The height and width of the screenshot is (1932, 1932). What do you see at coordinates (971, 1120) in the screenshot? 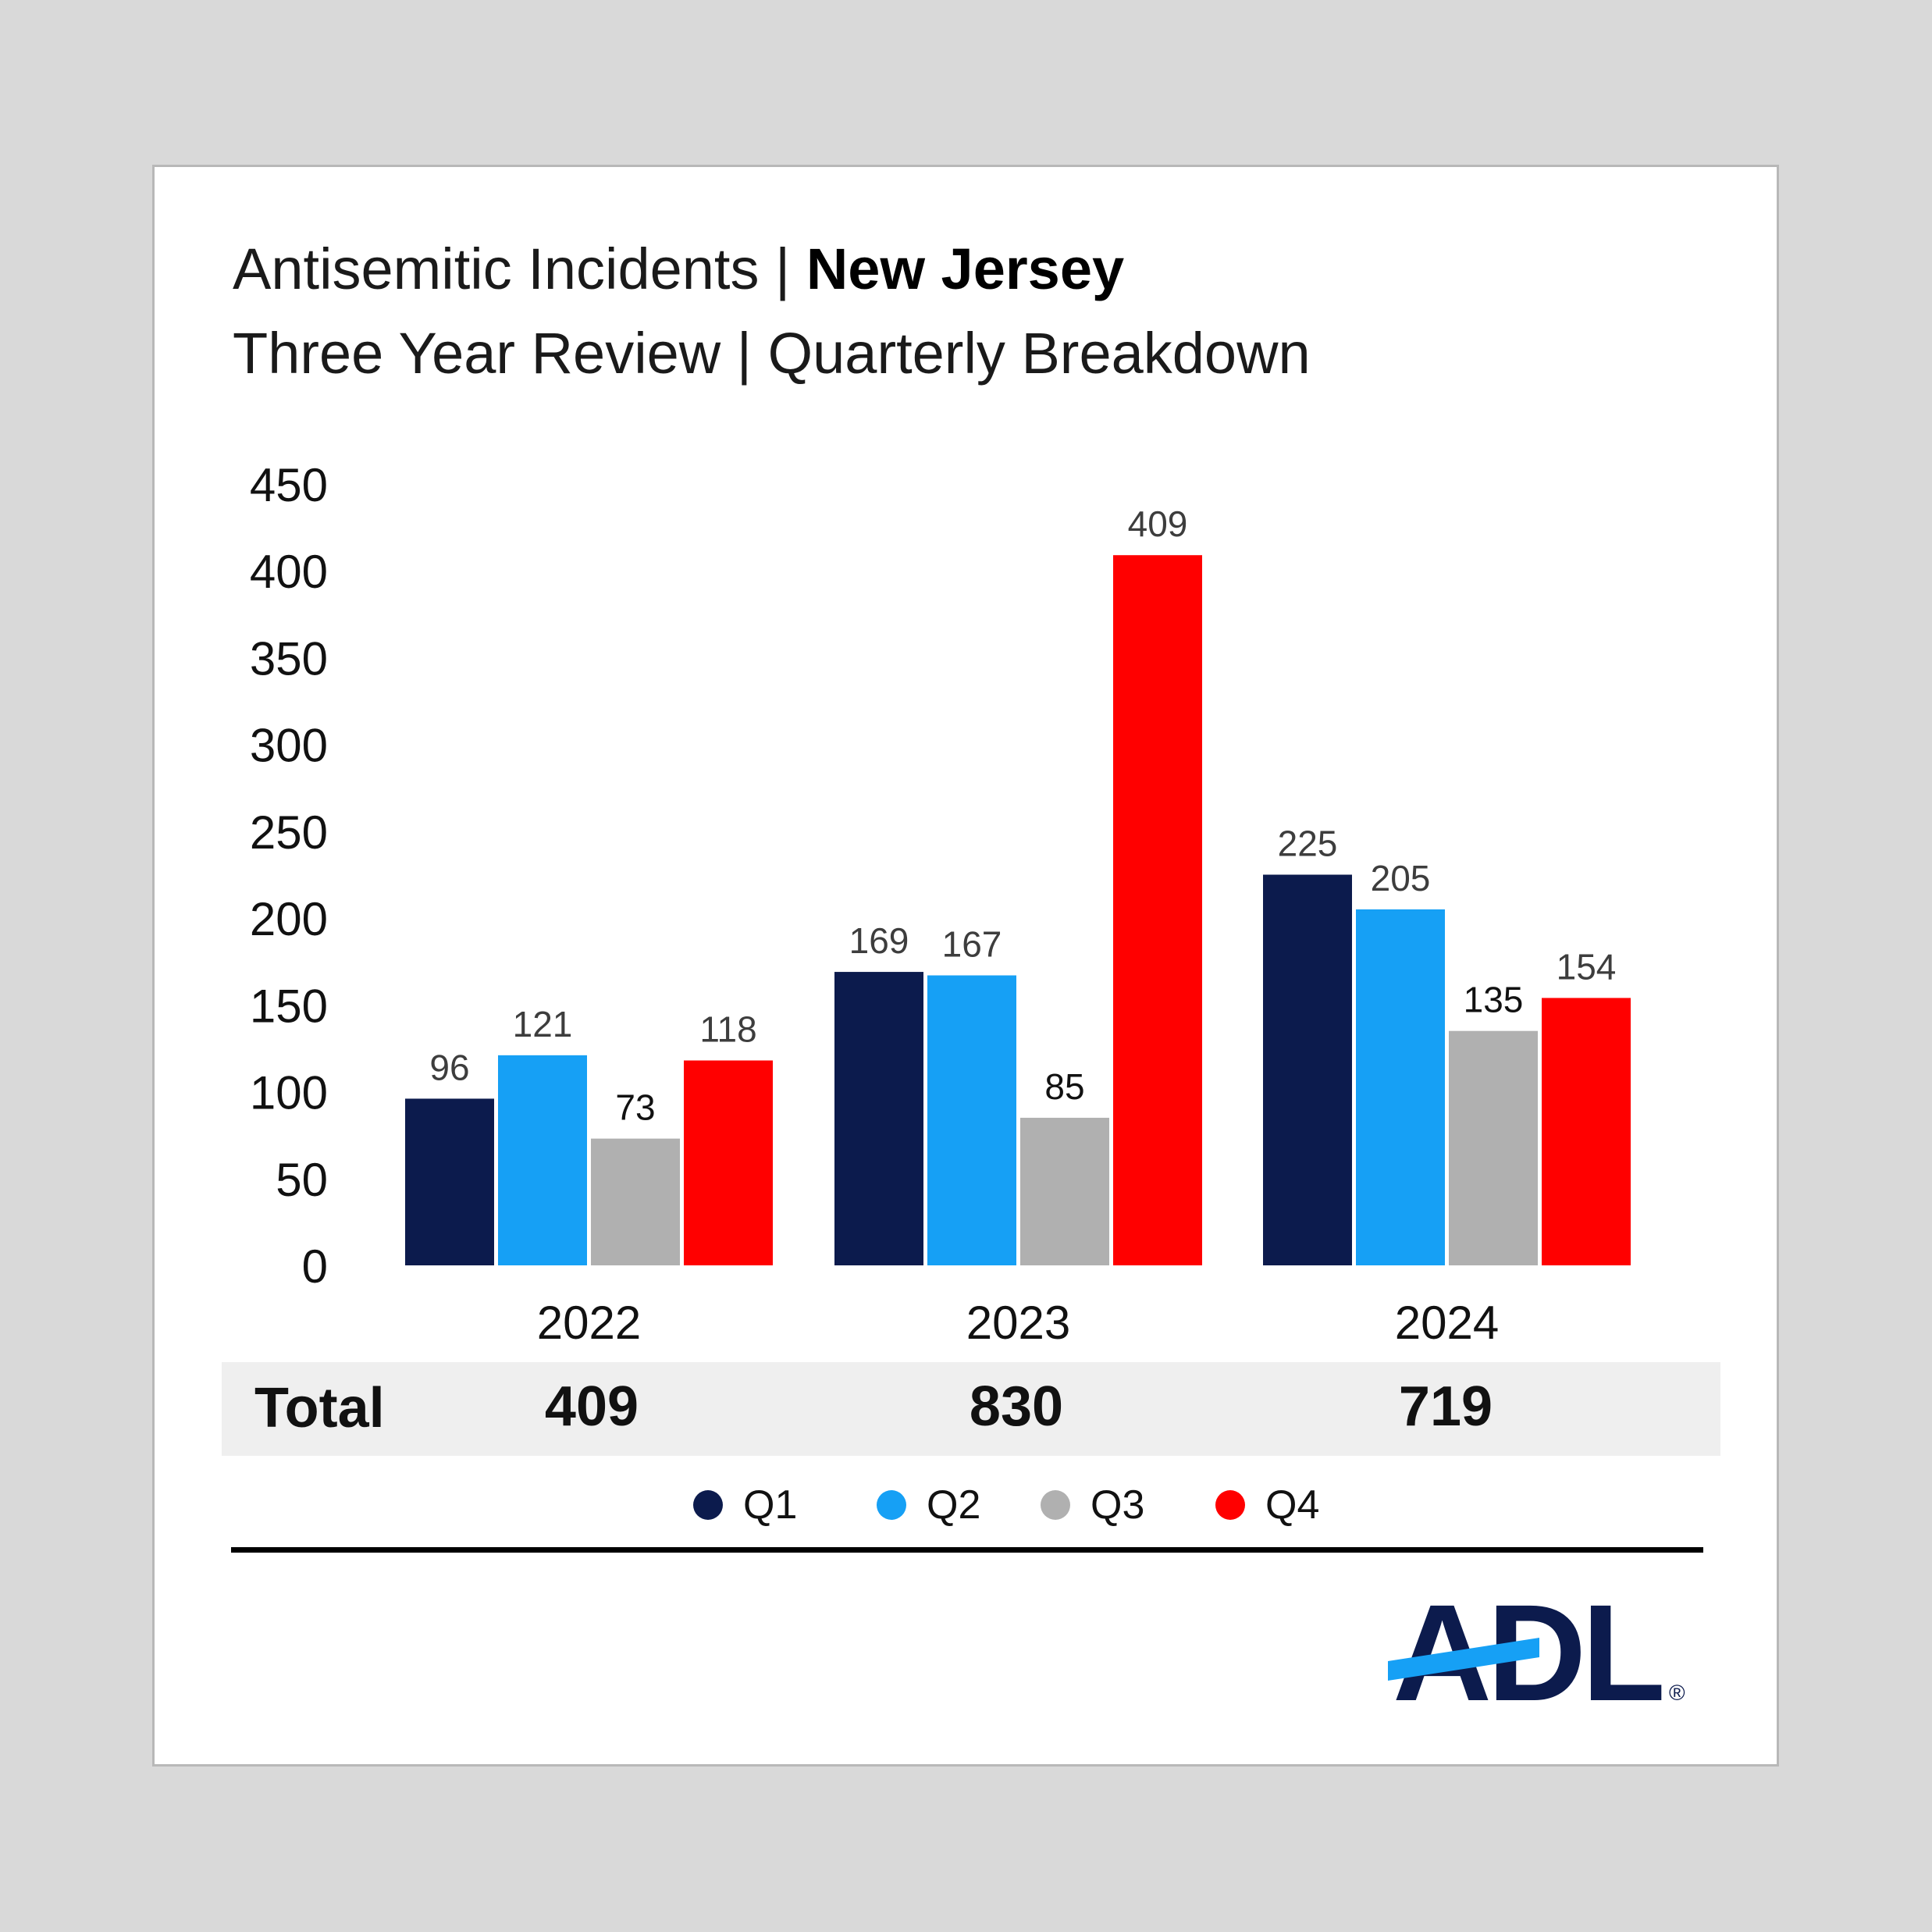
I see `bar-2023-q2` at bounding box center [971, 1120].